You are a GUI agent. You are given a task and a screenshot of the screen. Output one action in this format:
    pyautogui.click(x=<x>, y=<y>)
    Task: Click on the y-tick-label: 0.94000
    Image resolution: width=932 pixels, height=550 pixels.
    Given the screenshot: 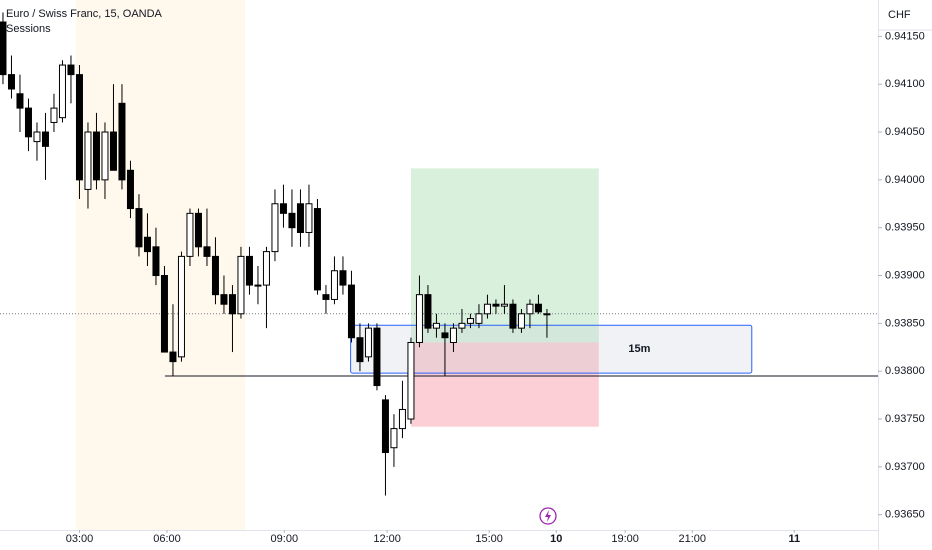 What is the action you would take?
    pyautogui.click(x=905, y=180)
    